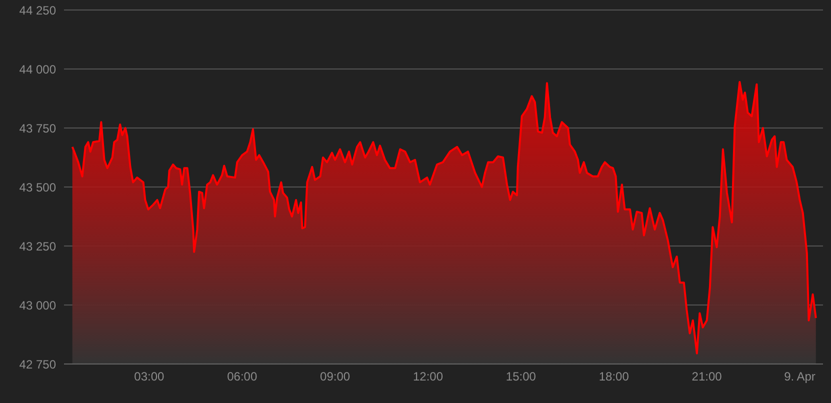 This screenshot has height=403, width=831. I want to click on x-tick-label: 06:00, so click(242, 377).